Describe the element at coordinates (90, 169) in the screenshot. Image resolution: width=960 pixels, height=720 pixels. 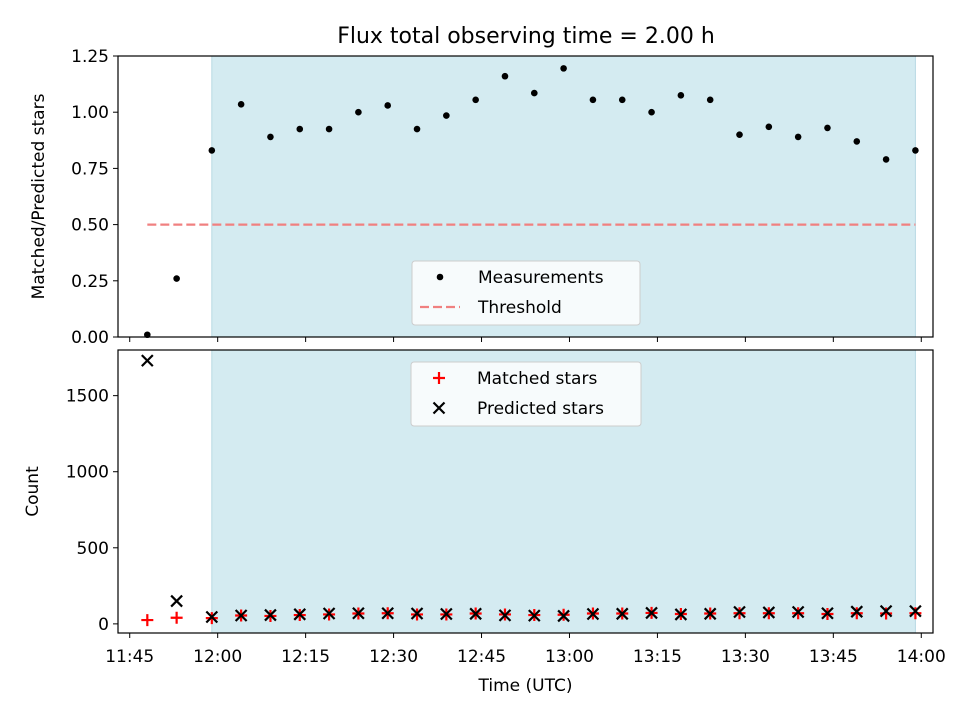
I see `top-ytick-label: 0.75` at that location.